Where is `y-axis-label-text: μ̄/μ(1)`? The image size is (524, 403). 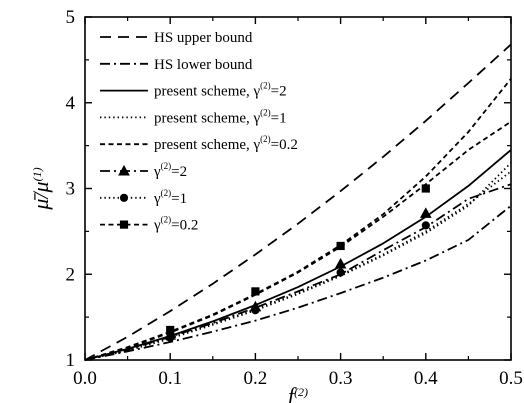 y-axis-label-text: μ̄/μ(1) is located at coordinates (40, 188).